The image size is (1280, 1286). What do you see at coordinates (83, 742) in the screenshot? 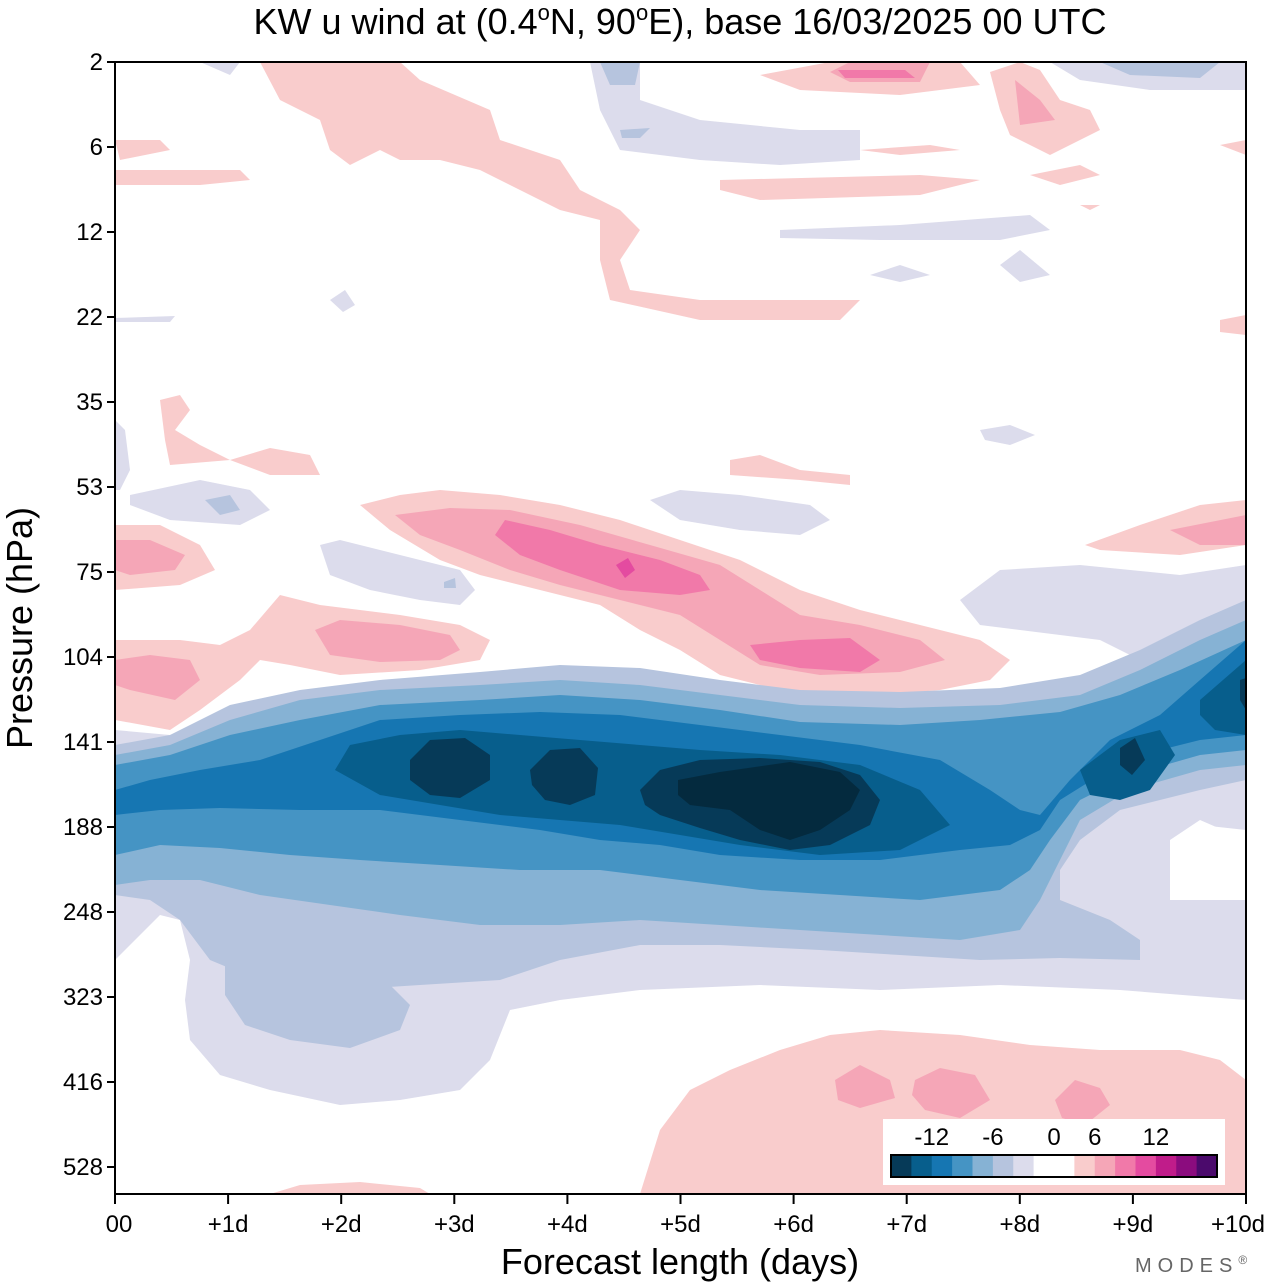
I see `y-tick-label: 141` at bounding box center [83, 742].